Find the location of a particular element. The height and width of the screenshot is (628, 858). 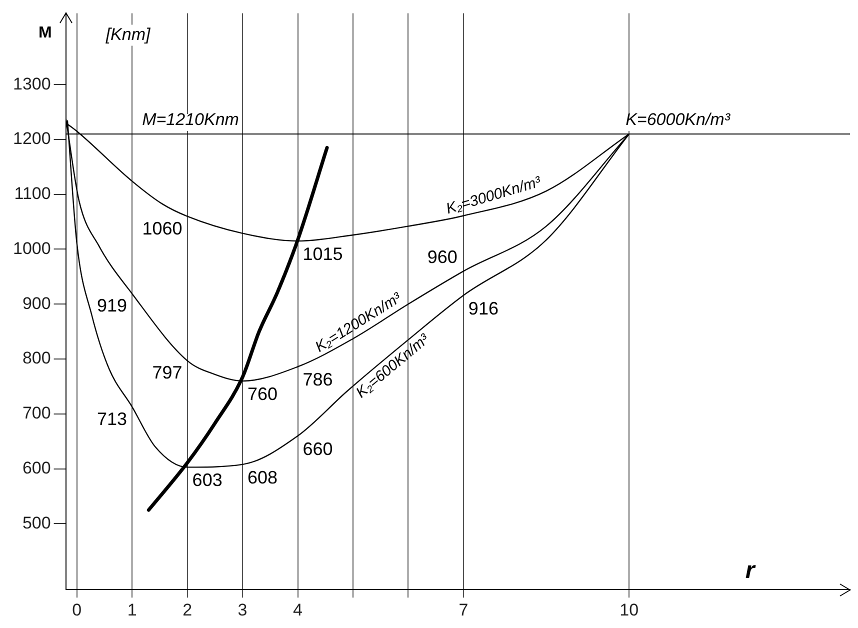

x-tick-label: 10 is located at coordinates (629, 610).